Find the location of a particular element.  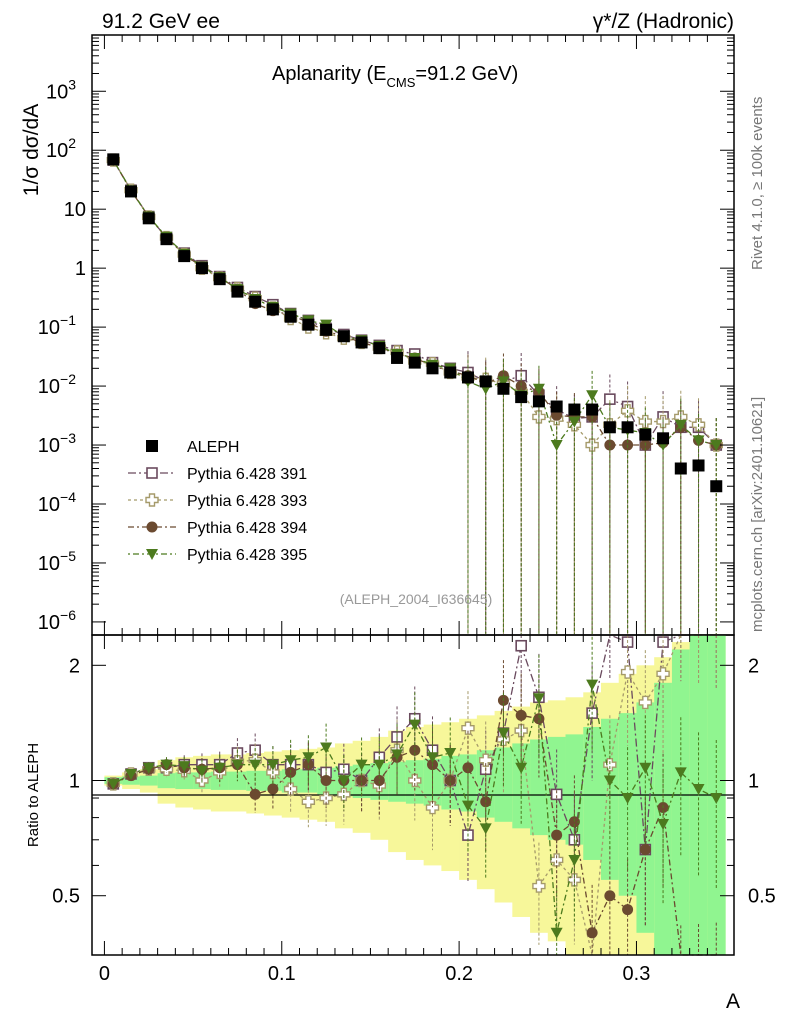

title-sub-part: CMS is located at coordinates (401, 82).